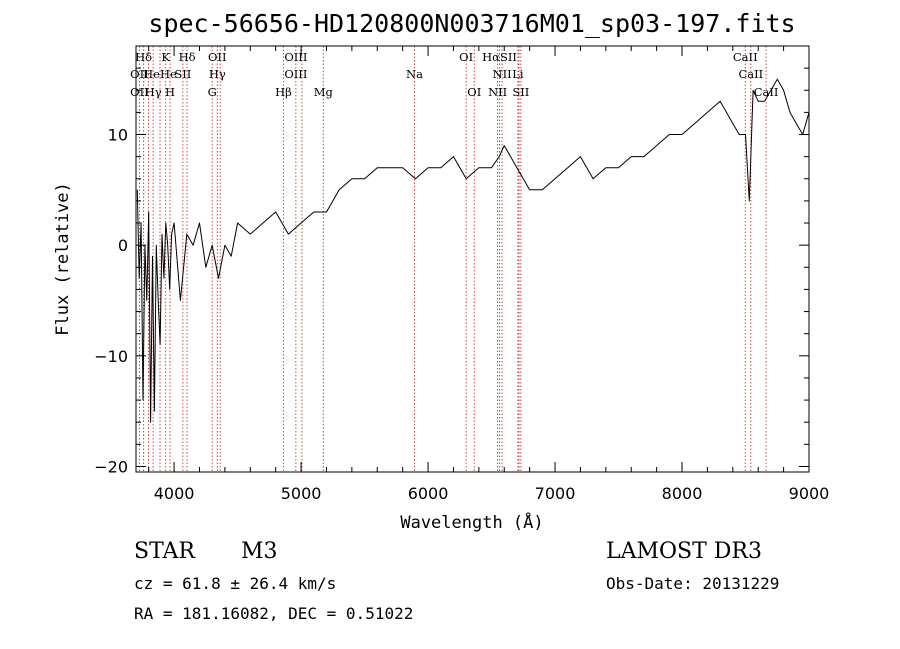 Image resolution: width=900 pixels, height=649 pixels. I want to click on x-tick-label: 4000, so click(174, 493).